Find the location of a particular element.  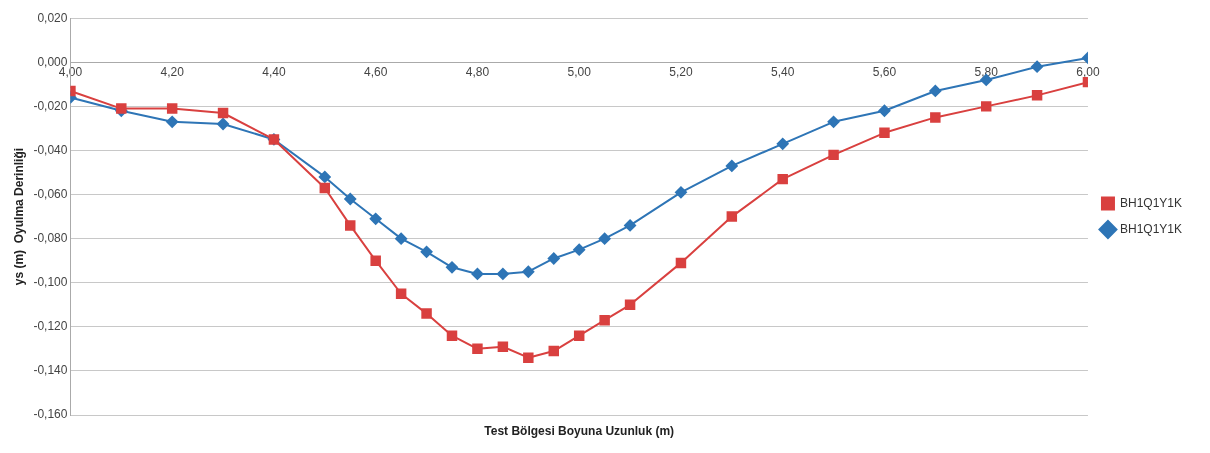

x-tick-label: 4,40 is located at coordinates (274, 71).